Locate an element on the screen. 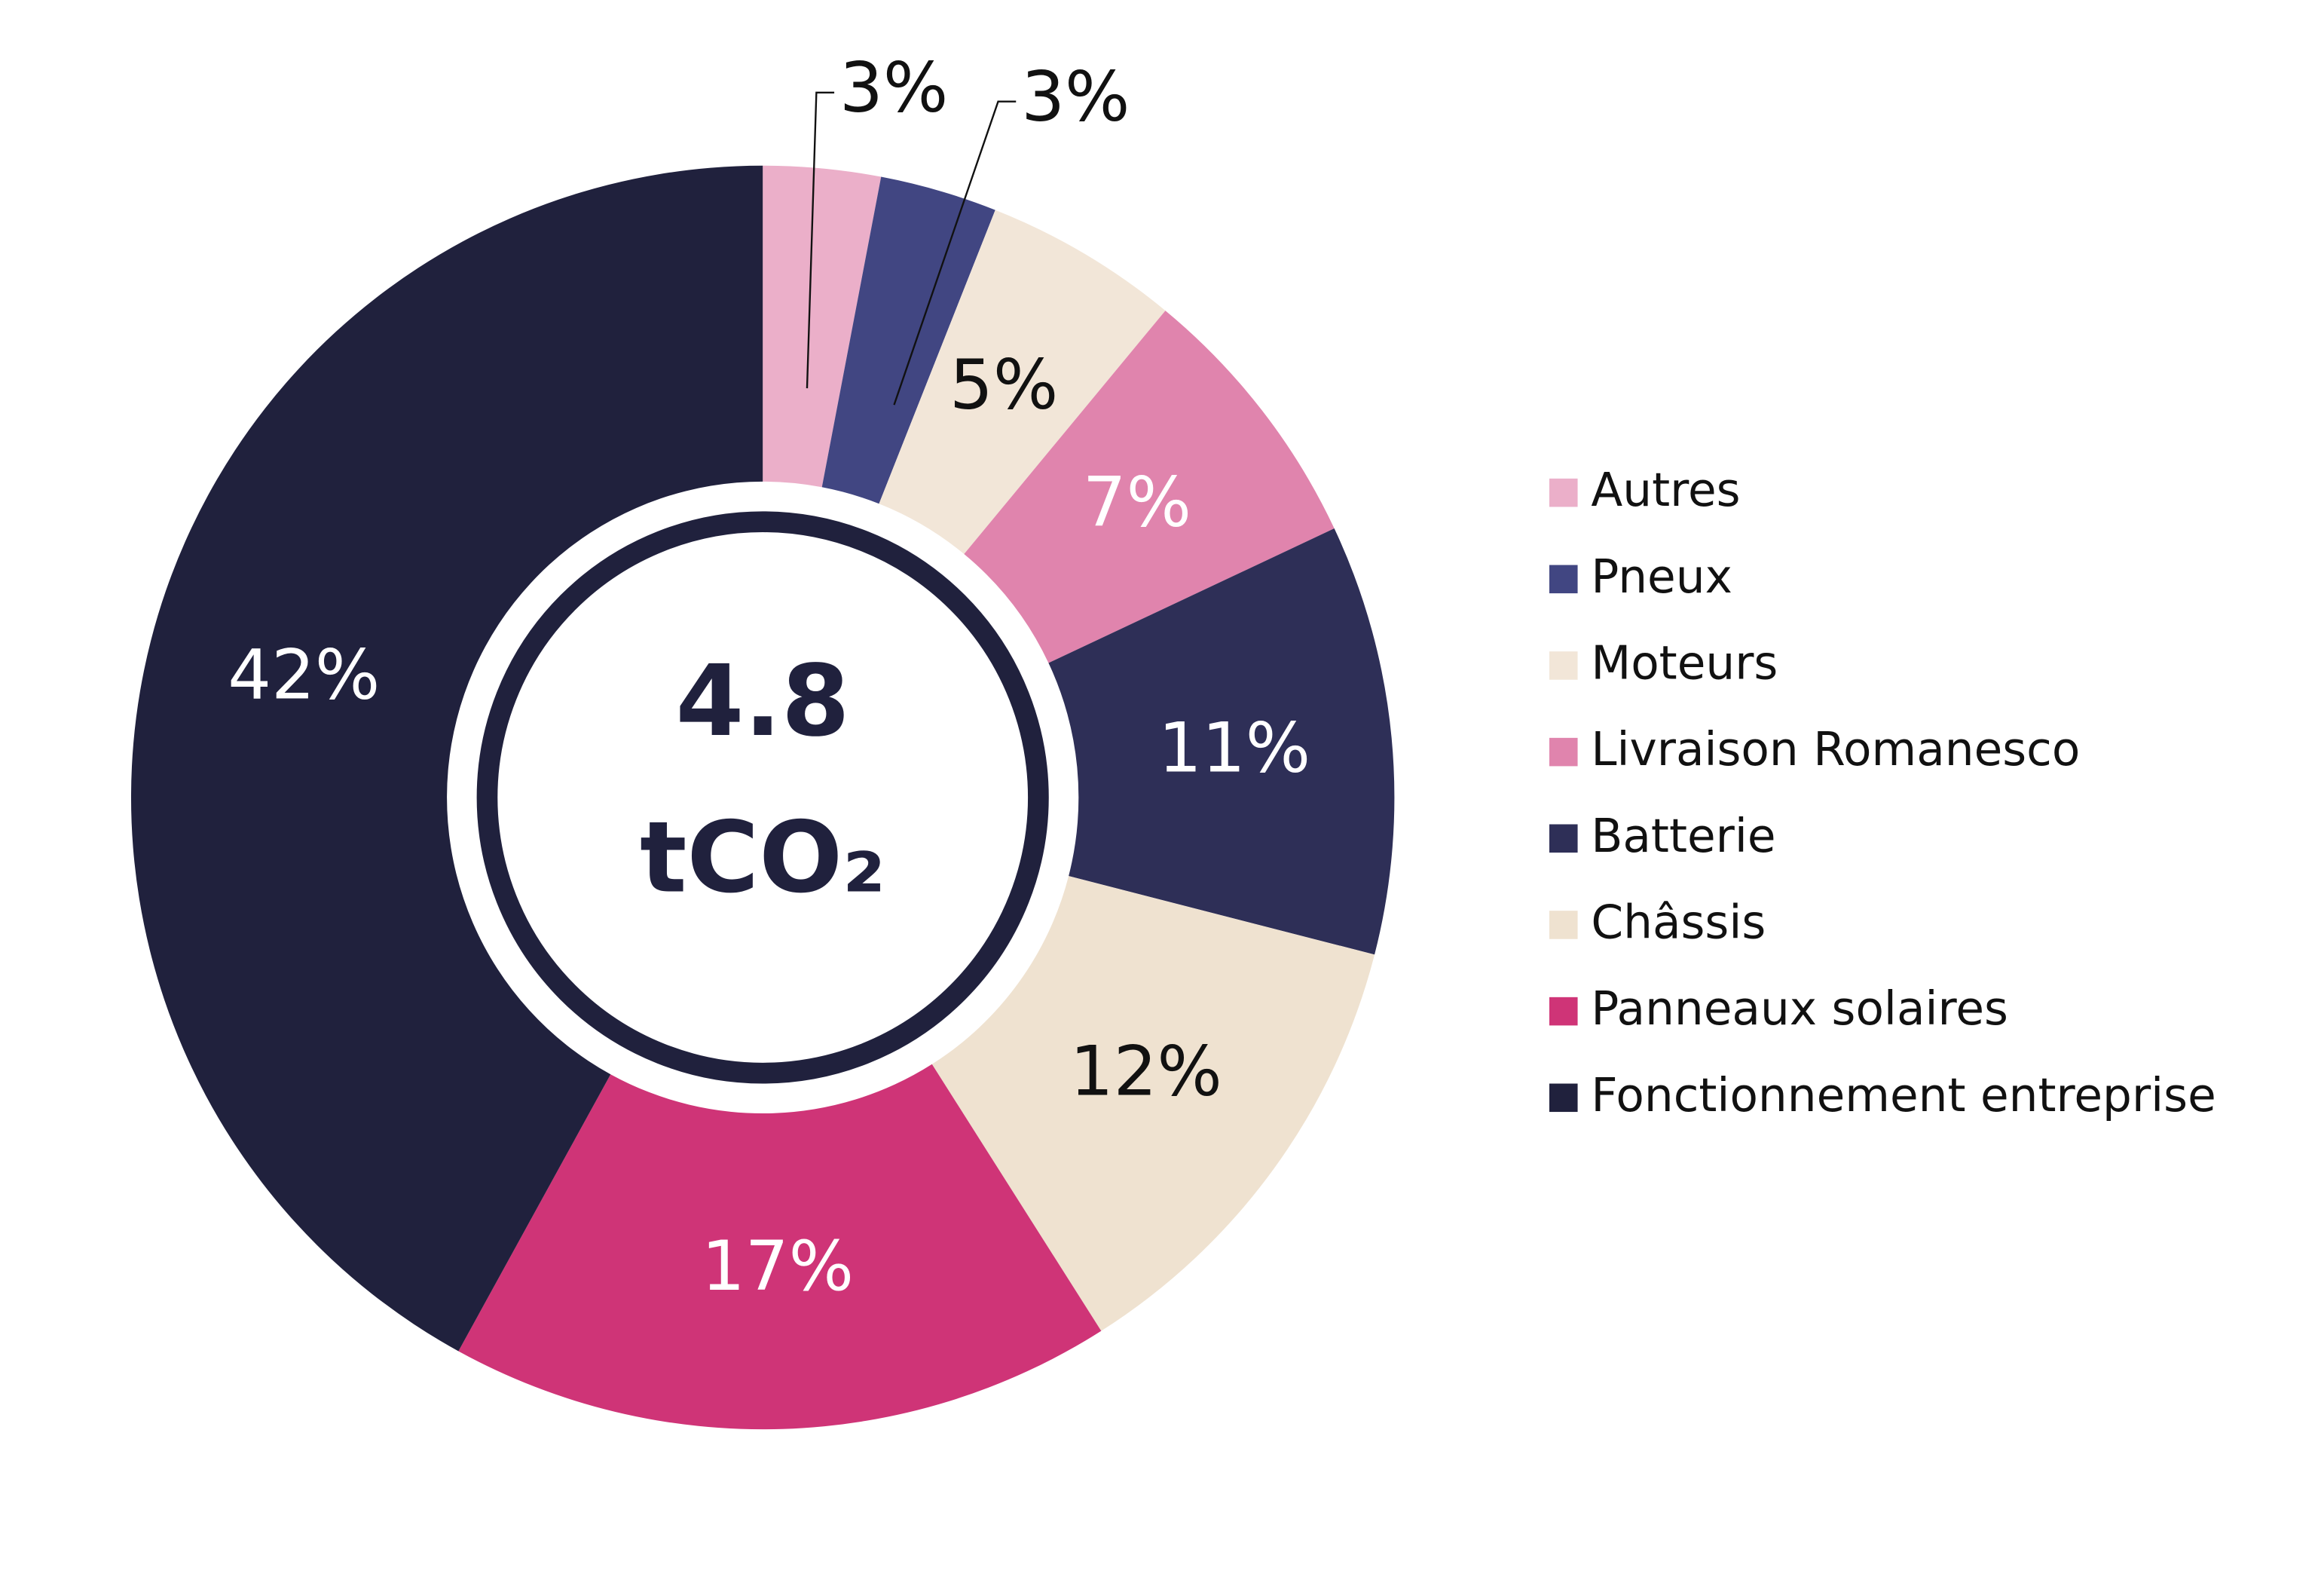 Image resolution: width=2324 pixels, height=1586 pixels. value-label: 5% is located at coordinates (1003, 386).